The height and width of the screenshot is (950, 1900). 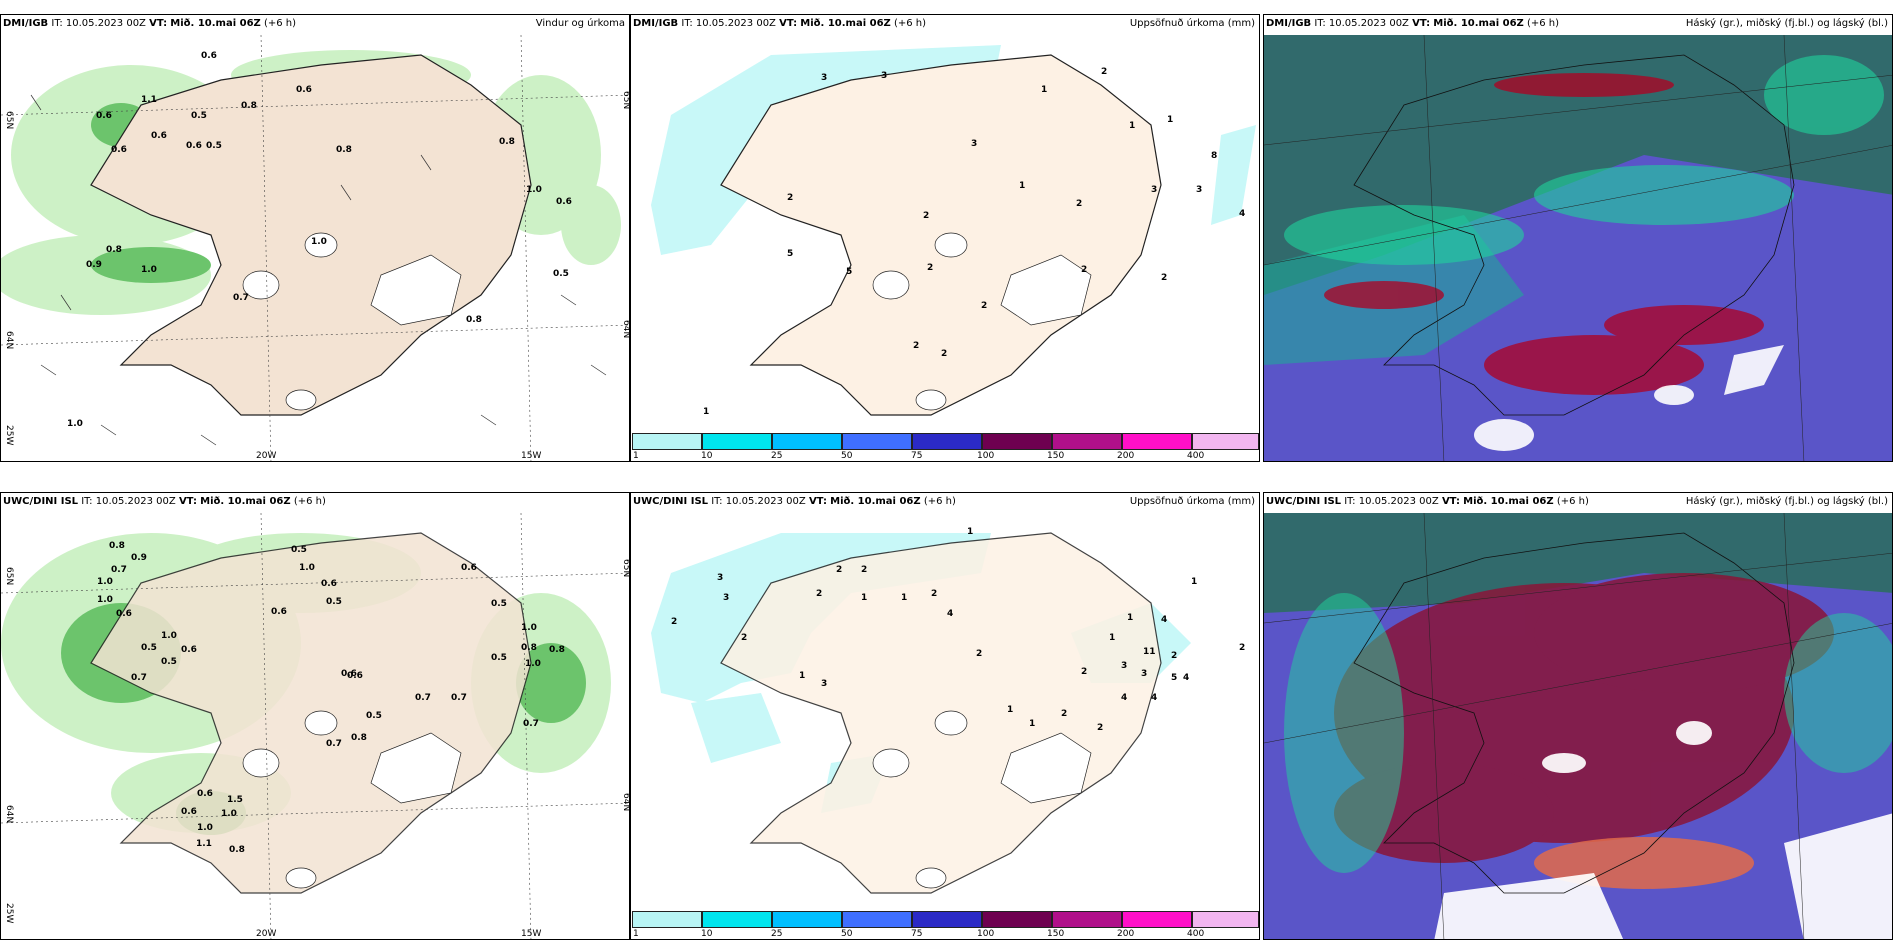 I want to click on axis-label-lon: 20W, so click(x=266, y=934).